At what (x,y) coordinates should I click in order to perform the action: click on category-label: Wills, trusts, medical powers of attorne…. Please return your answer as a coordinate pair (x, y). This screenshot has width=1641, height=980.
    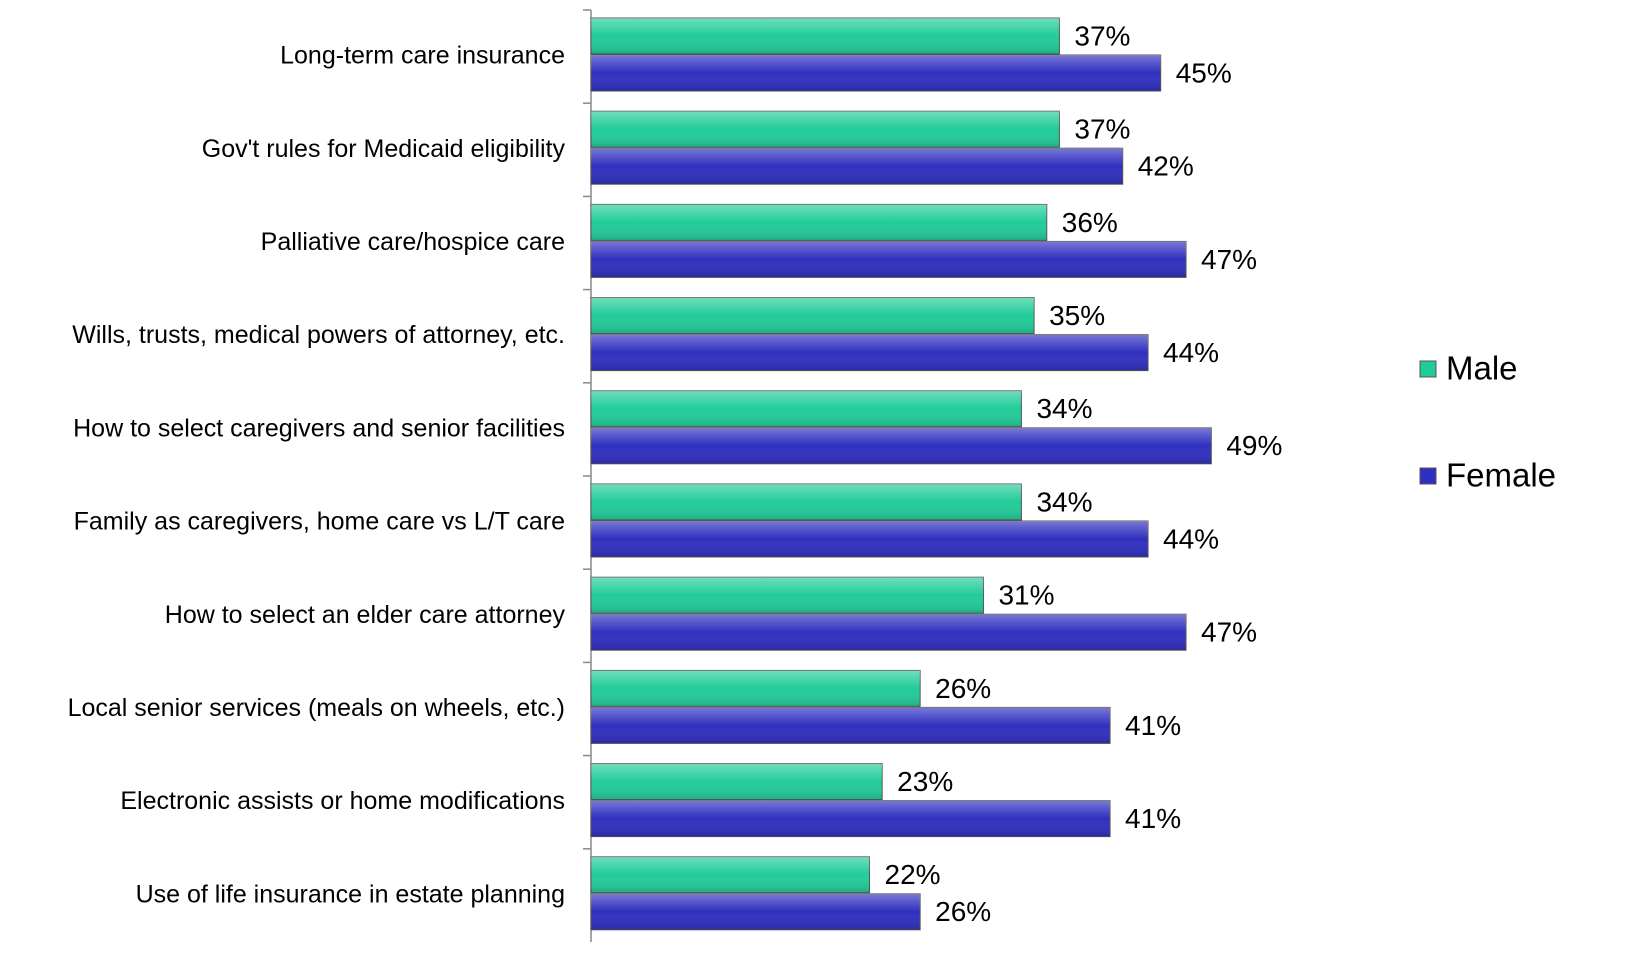
    Looking at the image, I should click on (318, 335).